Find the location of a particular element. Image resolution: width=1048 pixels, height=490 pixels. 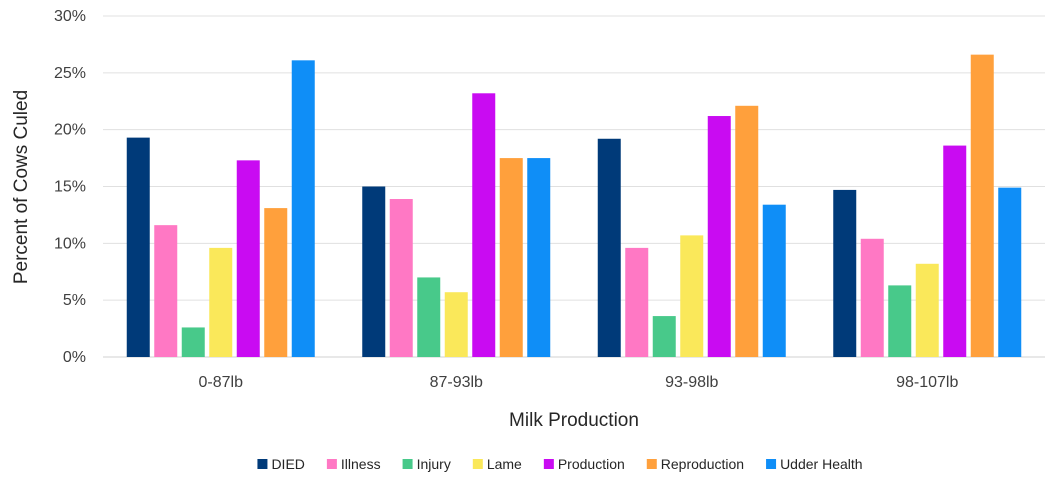

y-tick-label: 20% is located at coordinates (70, 130).